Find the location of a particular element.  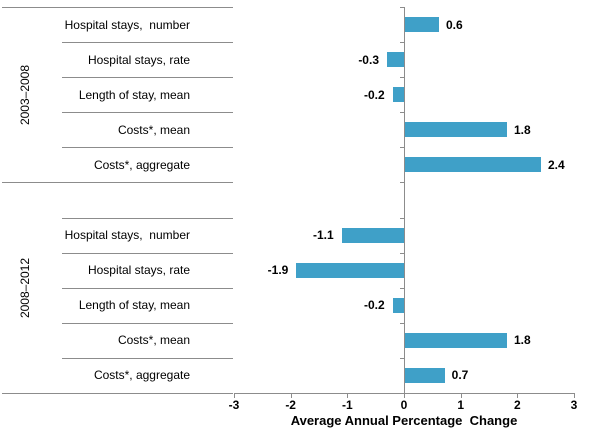

x-tick-label: 3 is located at coordinates (574, 405).